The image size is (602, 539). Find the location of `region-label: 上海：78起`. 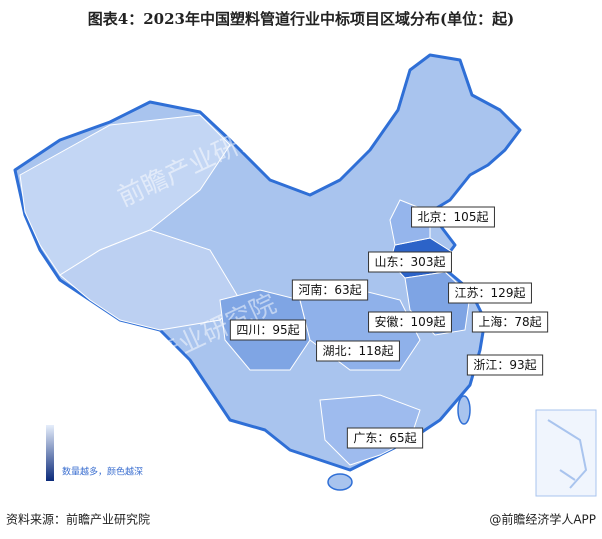

region-label: 上海：78起 is located at coordinates (509, 321).